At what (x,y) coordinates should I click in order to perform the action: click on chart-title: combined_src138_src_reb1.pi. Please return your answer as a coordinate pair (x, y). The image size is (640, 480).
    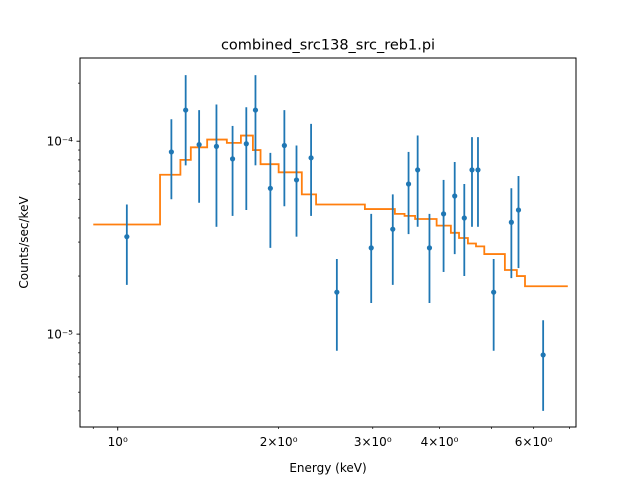
    Looking at the image, I should click on (328, 46).